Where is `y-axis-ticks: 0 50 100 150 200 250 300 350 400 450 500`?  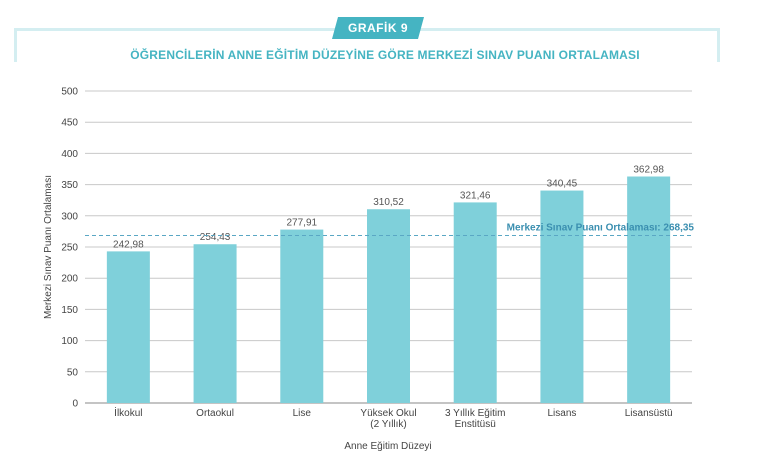
y-axis-ticks: 0 50 100 150 200 250 300 350 400 450 500 is located at coordinates (69, 248).